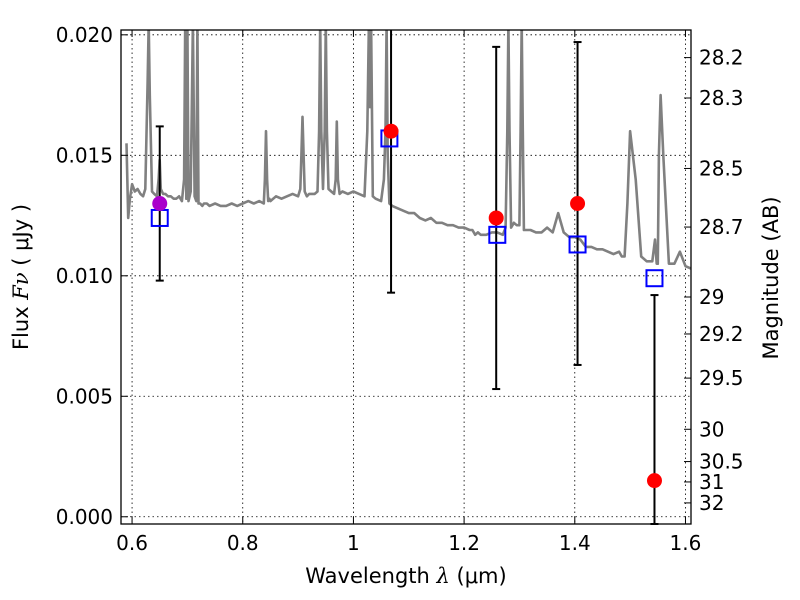 Image resolution: width=800 pixels, height=600 pixels. What do you see at coordinates (132, 543) in the screenshot?
I see `x-tick-label: 0.6` at bounding box center [132, 543].